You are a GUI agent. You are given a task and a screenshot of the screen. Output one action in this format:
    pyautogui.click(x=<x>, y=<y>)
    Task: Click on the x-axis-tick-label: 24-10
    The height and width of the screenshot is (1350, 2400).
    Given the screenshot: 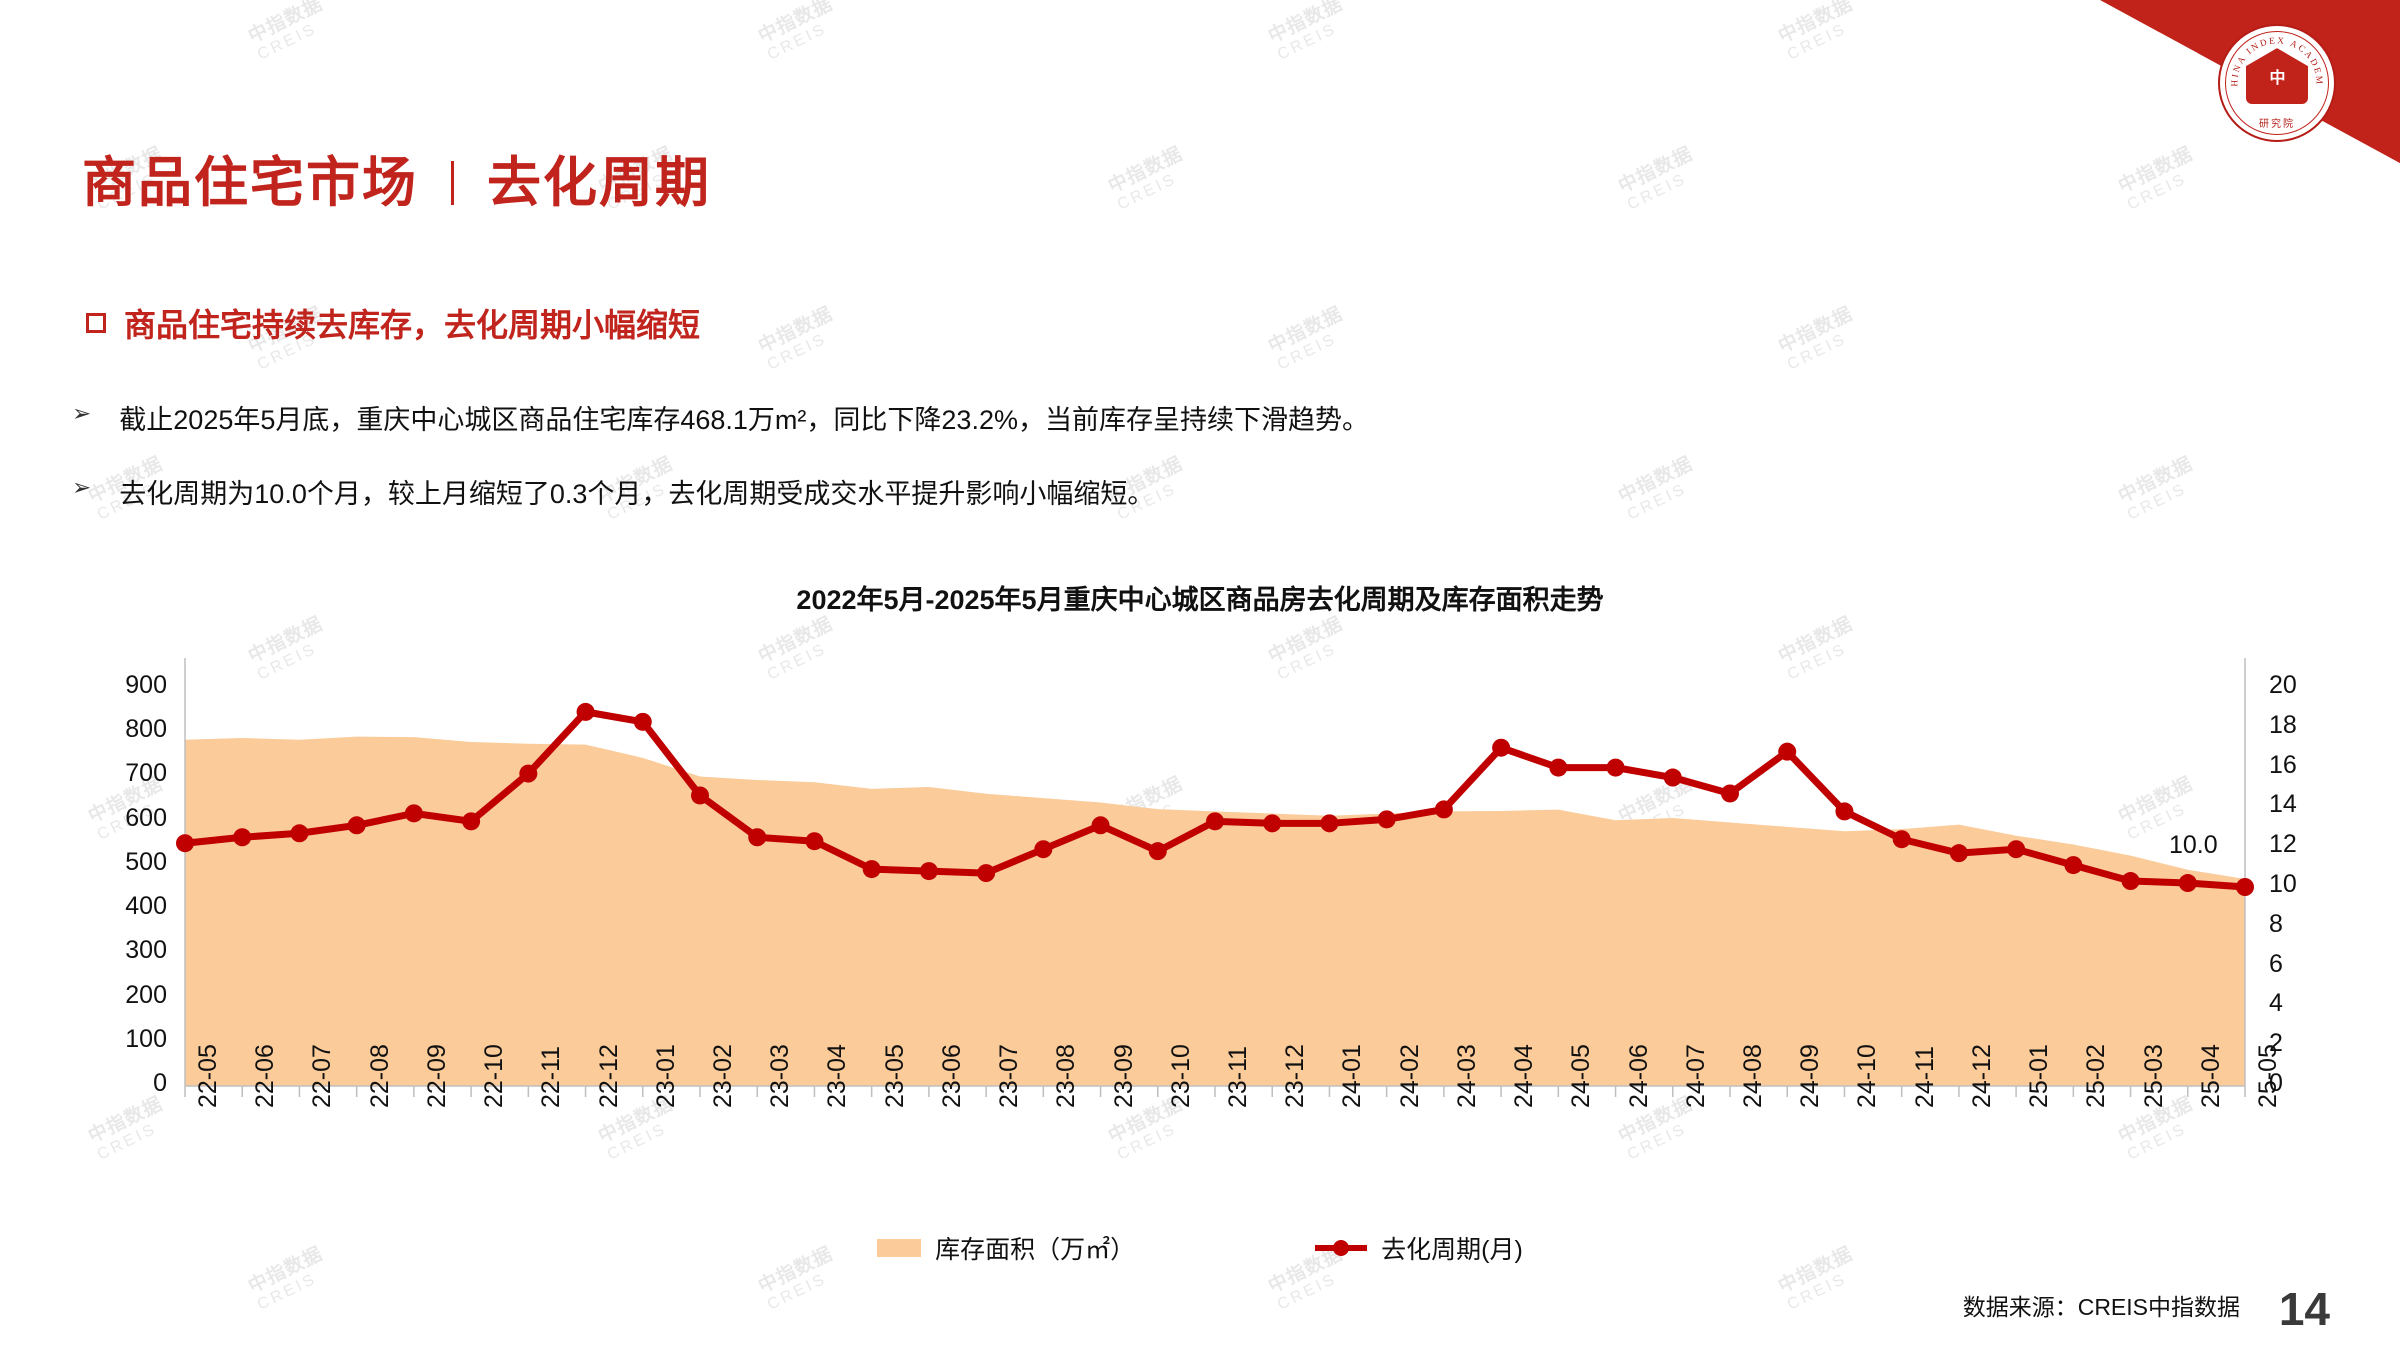 What is the action you would take?
    pyautogui.click(x=1867, y=1076)
    